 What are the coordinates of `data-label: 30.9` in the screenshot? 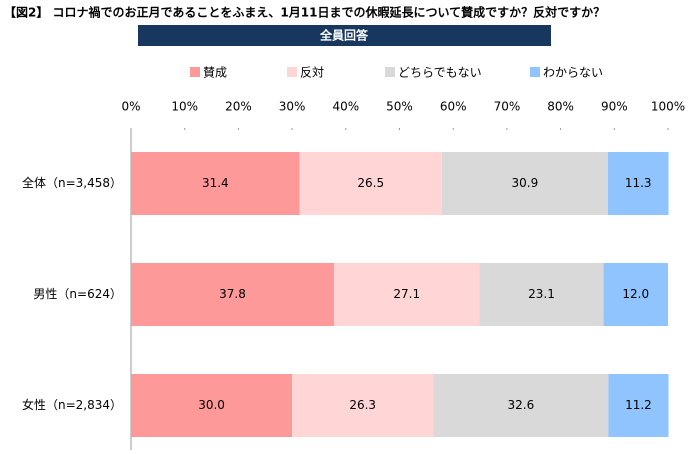 It's located at (525, 183).